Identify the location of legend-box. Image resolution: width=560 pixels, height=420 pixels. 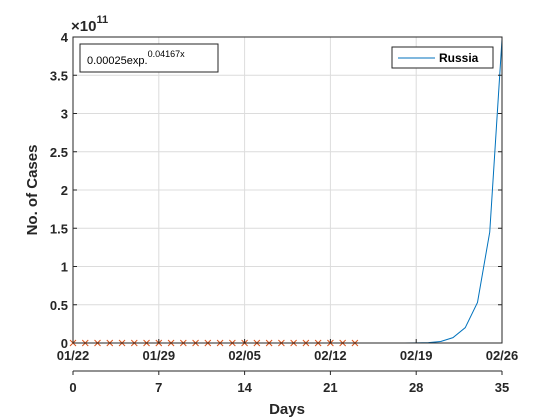
(442, 57).